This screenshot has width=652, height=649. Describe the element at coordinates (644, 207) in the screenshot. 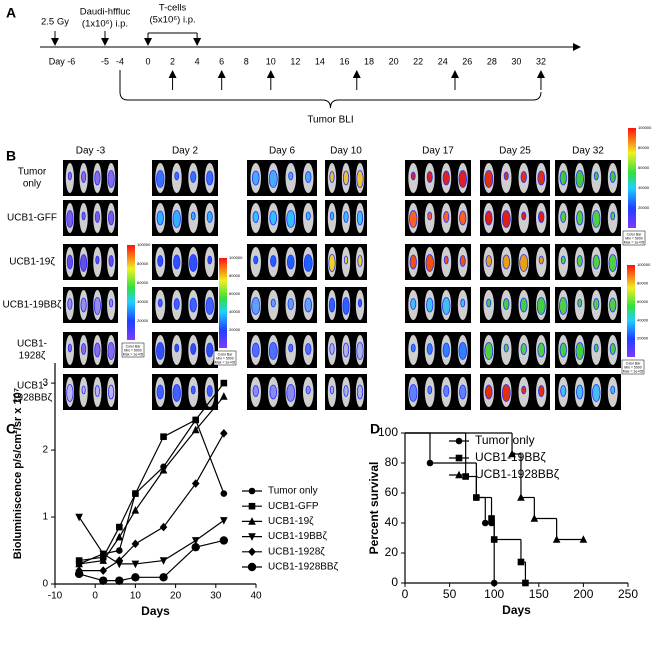

I see `color-bar-tick: 20000` at that location.